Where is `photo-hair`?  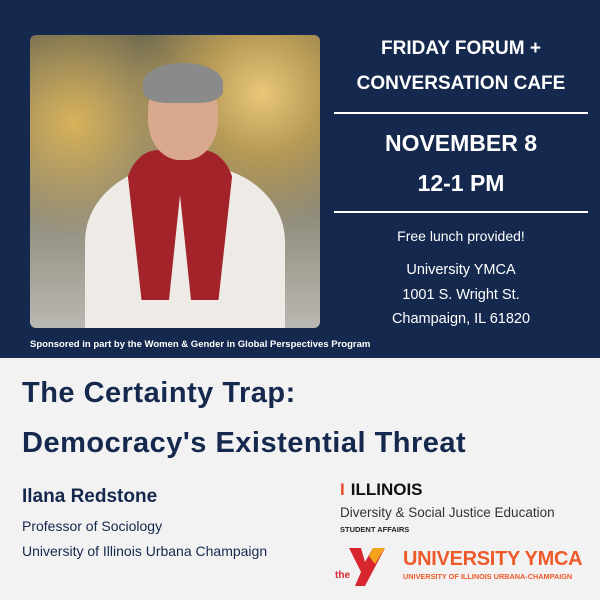 photo-hair is located at coordinates (183, 83).